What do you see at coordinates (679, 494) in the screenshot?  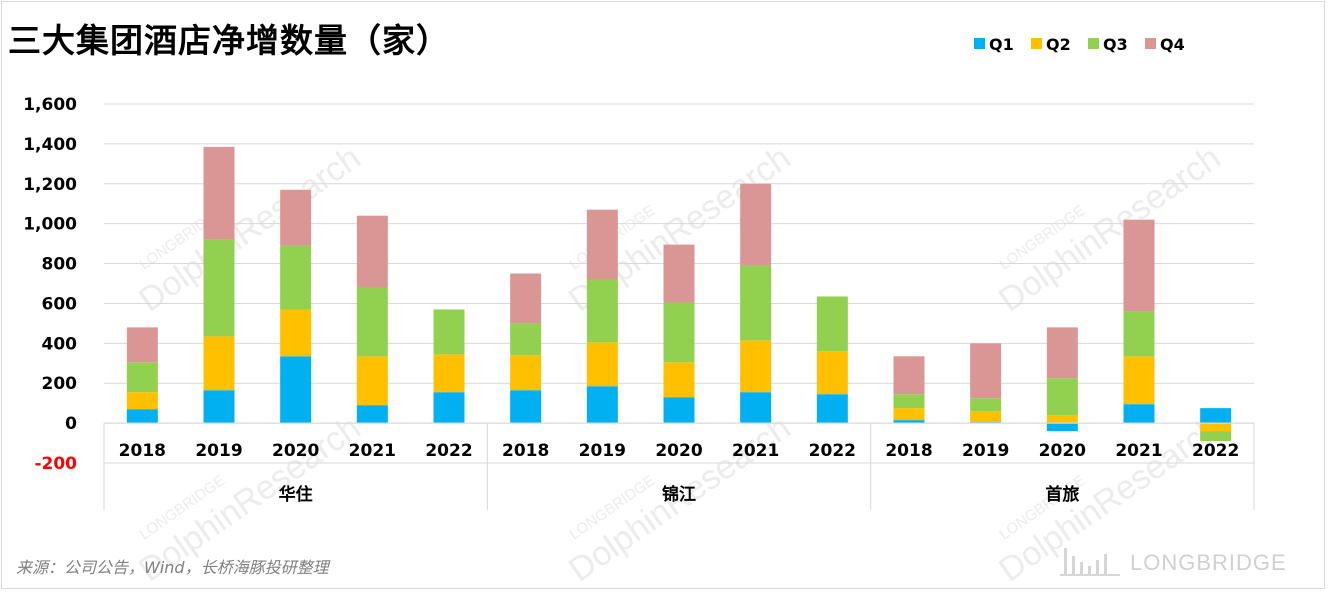 I see `group-label: 锦江` at bounding box center [679, 494].